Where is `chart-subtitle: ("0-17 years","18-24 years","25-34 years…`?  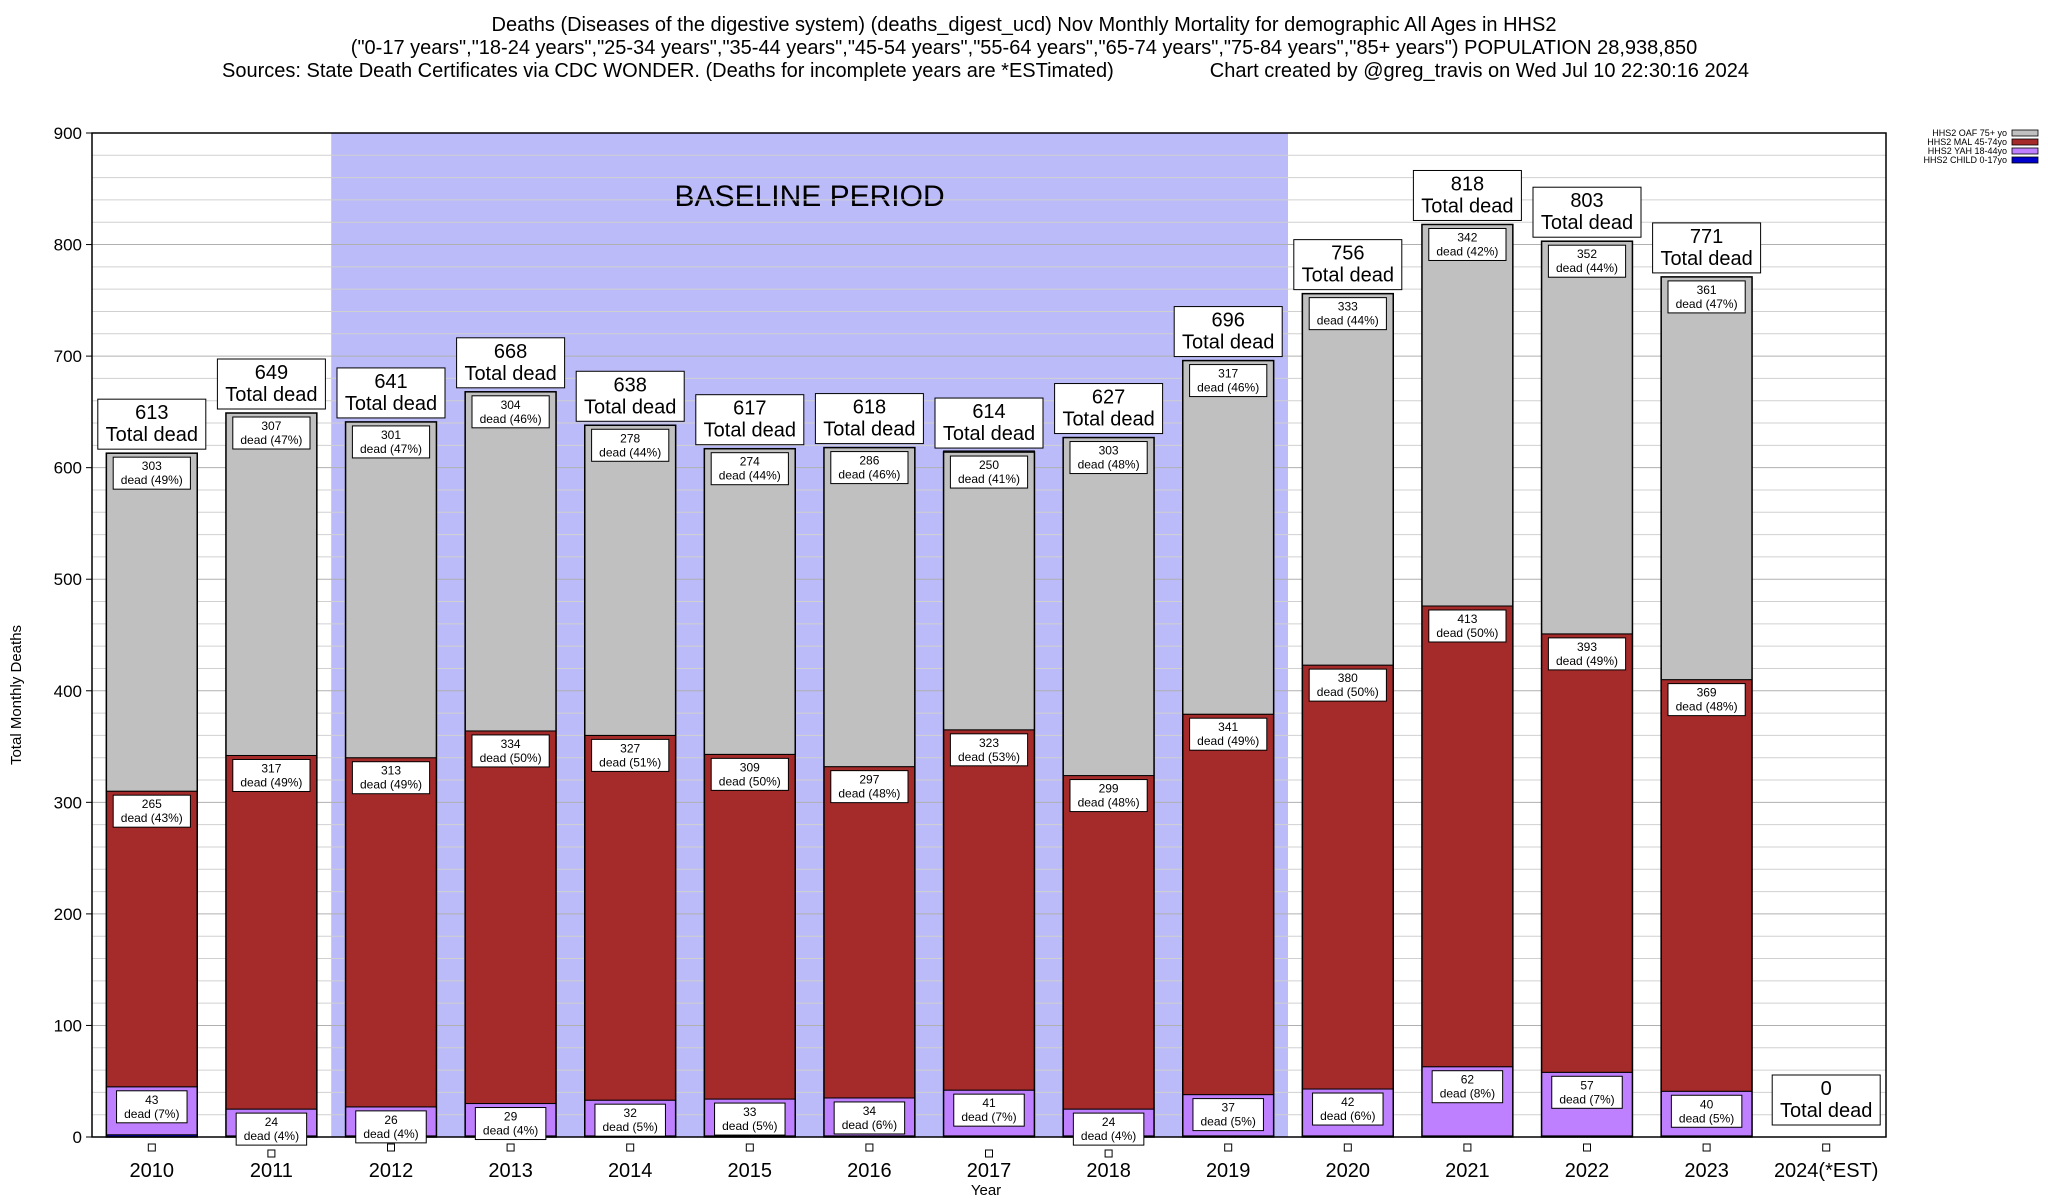
chart-subtitle: ("0-17 years","18-24 years","25-34 years… is located at coordinates (1024, 48).